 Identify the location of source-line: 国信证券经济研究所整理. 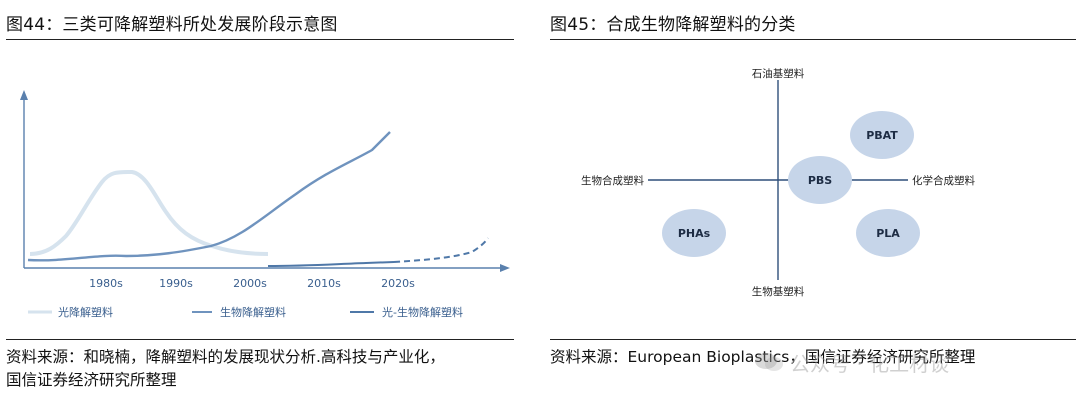
(91, 380).